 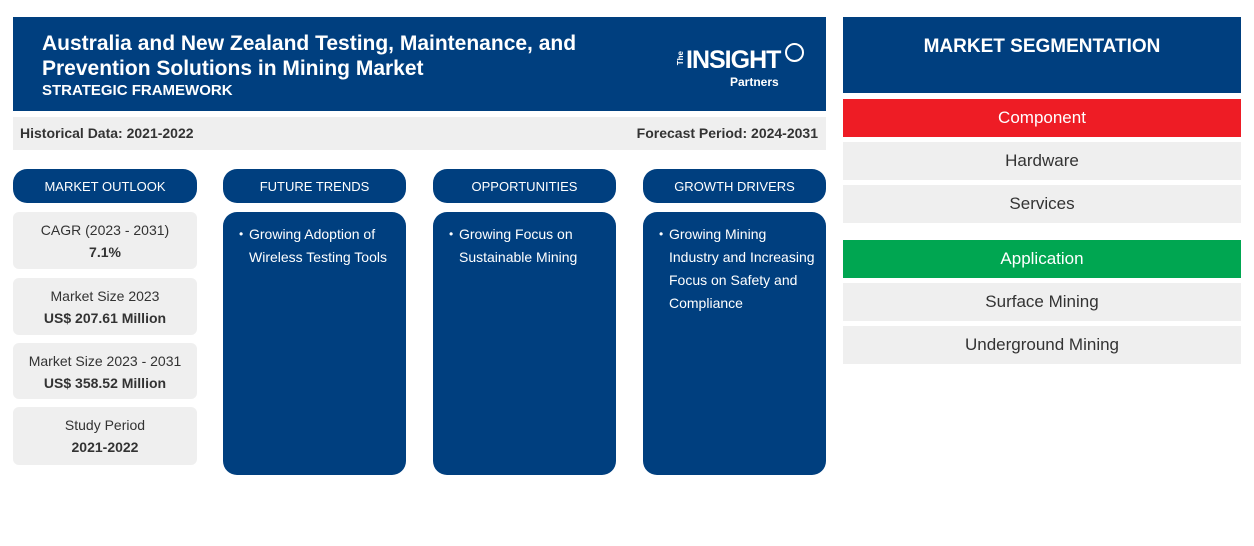 I want to click on opportunities-panel: Growing Focus on Sustainable Mining, so click(x=524, y=343).